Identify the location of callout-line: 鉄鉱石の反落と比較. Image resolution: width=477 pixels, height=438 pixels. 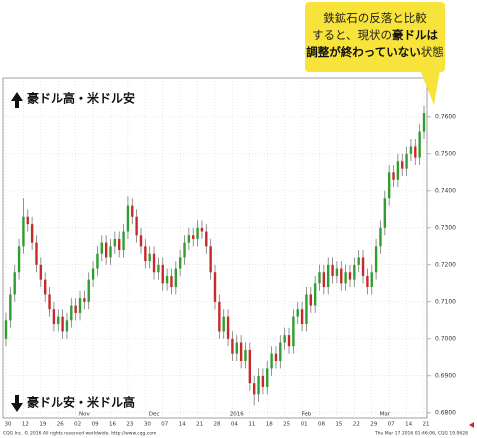
(375, 18).